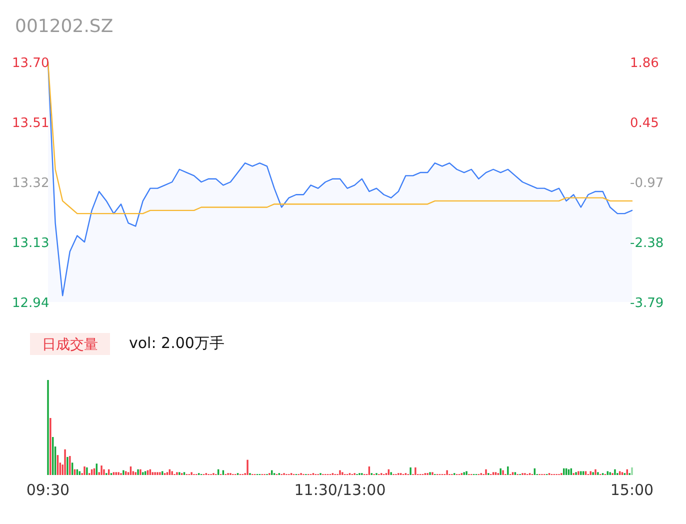 The width and height of the screenshot is (686, 524). What do you see at coordinates (48, 490) in the screenshot?
I see `x-tick-label: 09:30` at bounding box center [48, 490].